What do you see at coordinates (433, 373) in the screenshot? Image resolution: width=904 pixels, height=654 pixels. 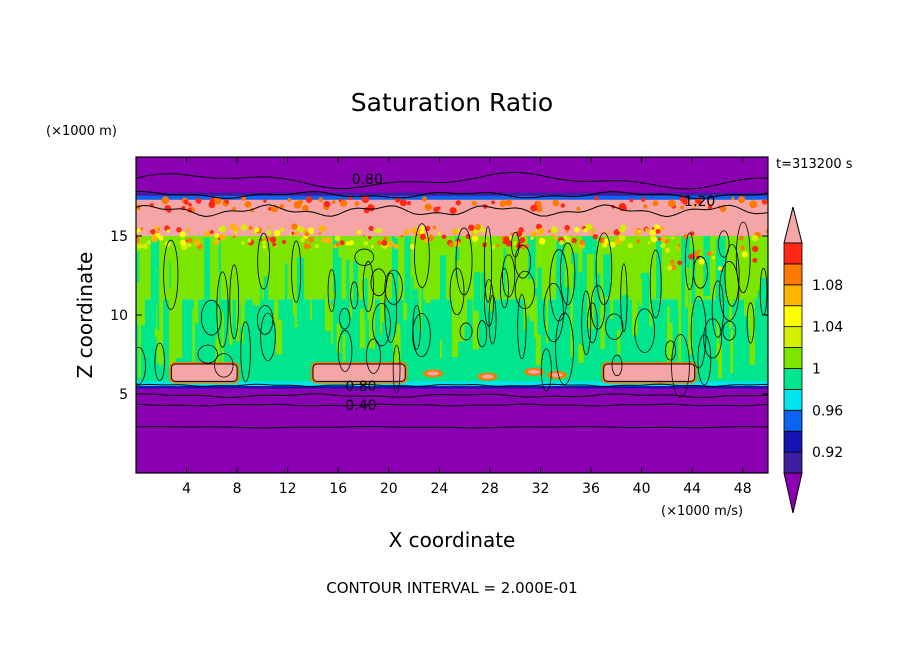 I see `cloud-blob` at bounding box center [433, 373].